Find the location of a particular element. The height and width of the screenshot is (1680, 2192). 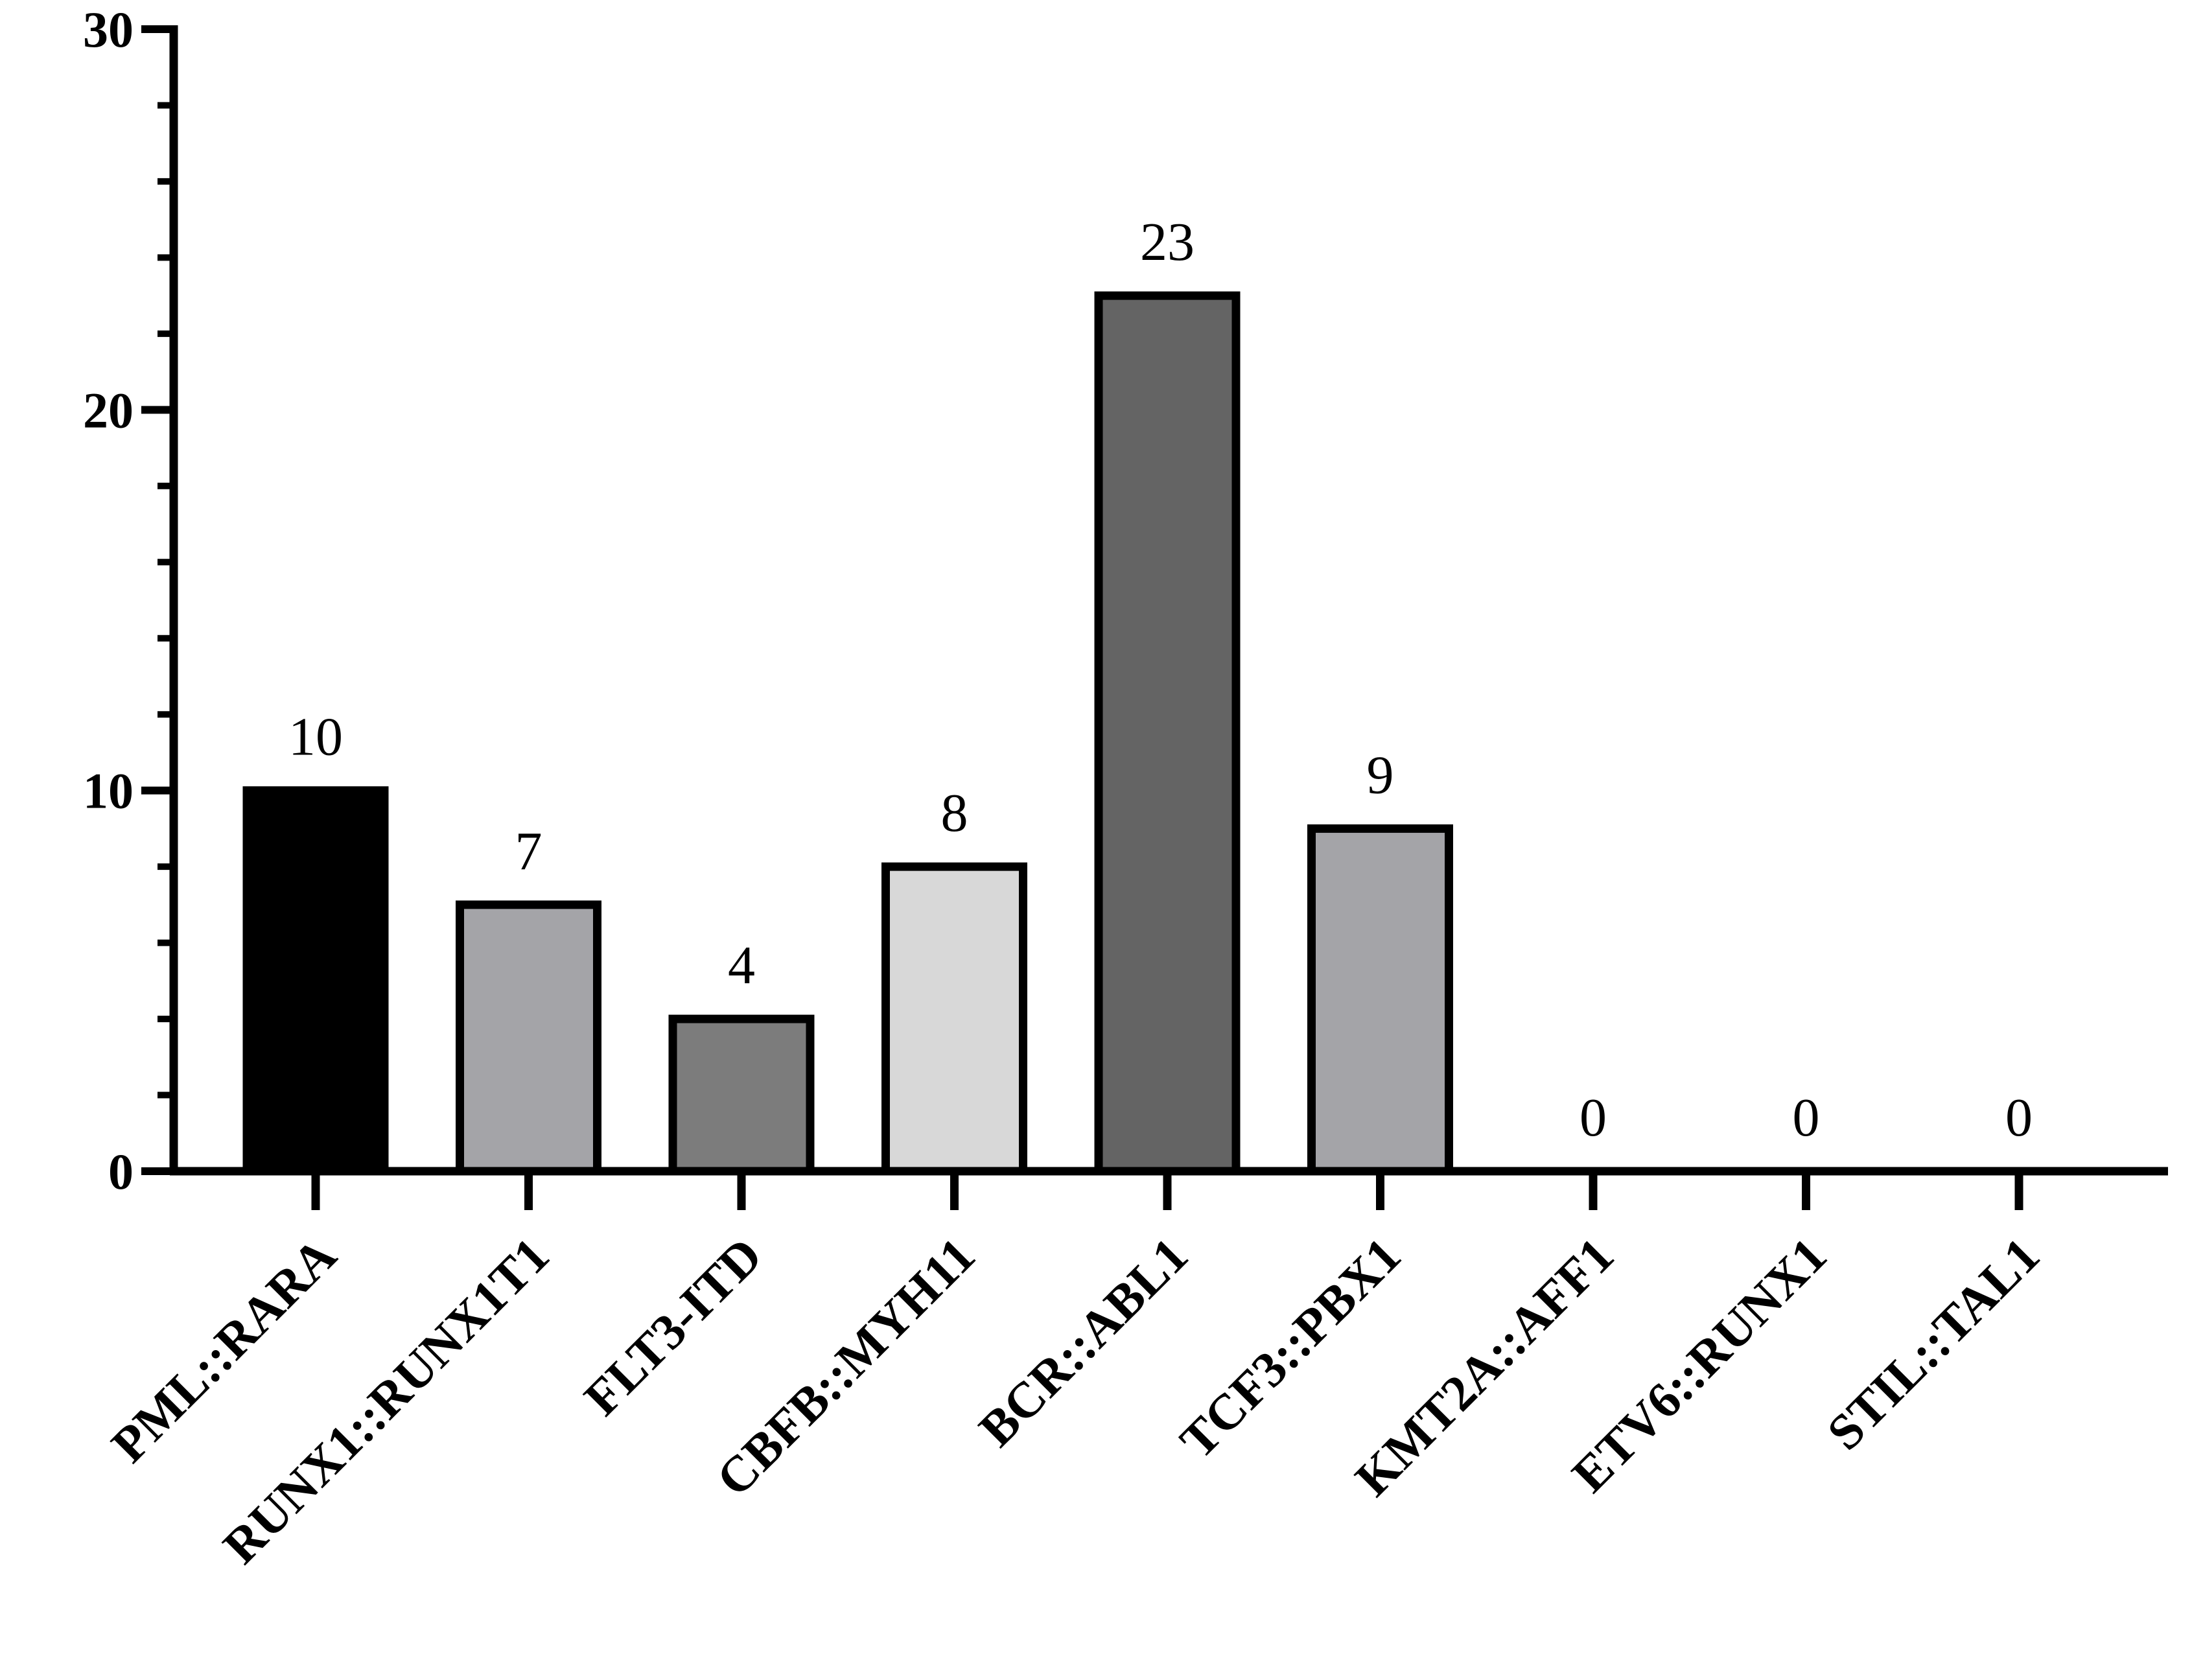

data-label: 10 is located at coordinates (315, 737).